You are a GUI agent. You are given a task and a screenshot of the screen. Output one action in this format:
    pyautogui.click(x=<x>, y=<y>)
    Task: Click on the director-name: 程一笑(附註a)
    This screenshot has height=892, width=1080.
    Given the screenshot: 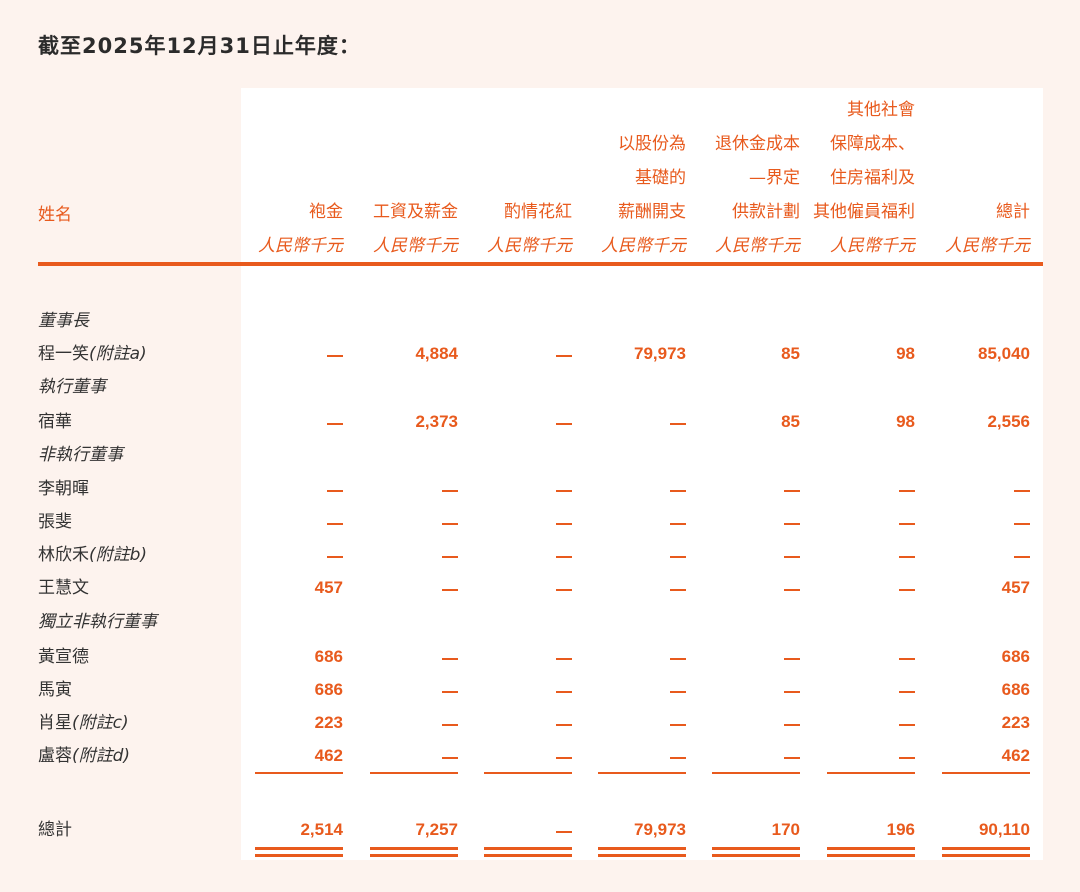 What is the action you would take?
    pyautogui.click(x=92, y=354)
    